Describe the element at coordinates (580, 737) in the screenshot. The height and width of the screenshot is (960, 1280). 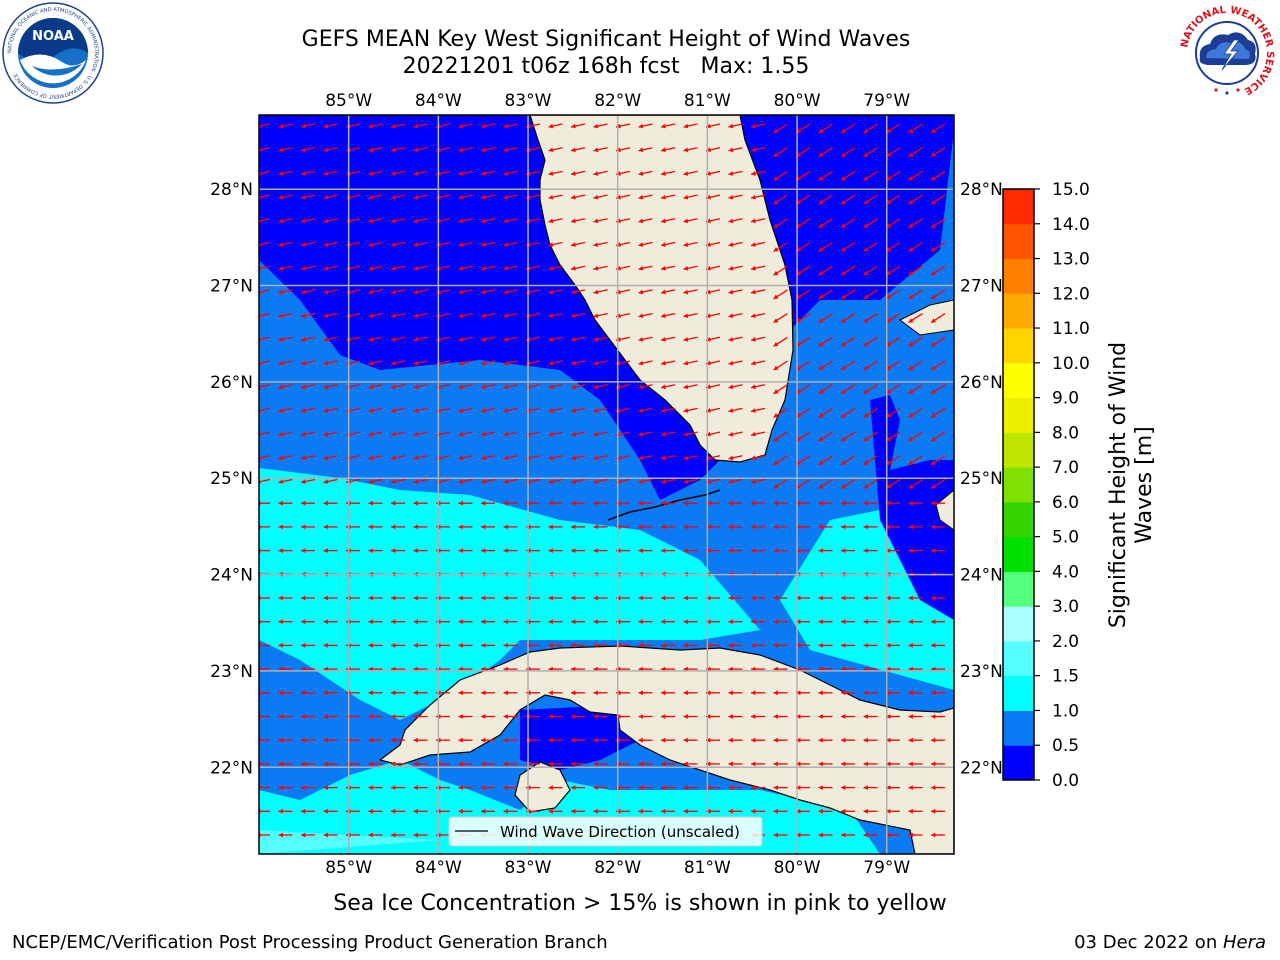
I see `band-0-0-to-0-5-south` at that location.